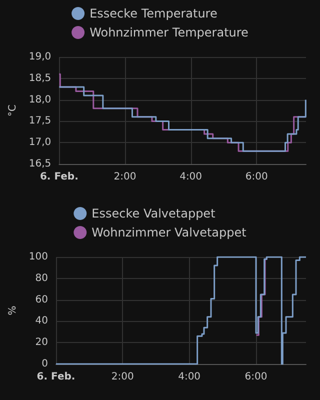 The height and width of the screenshot is (400, 320). I want to click on y-tick-label: 40, so click(41, 321).